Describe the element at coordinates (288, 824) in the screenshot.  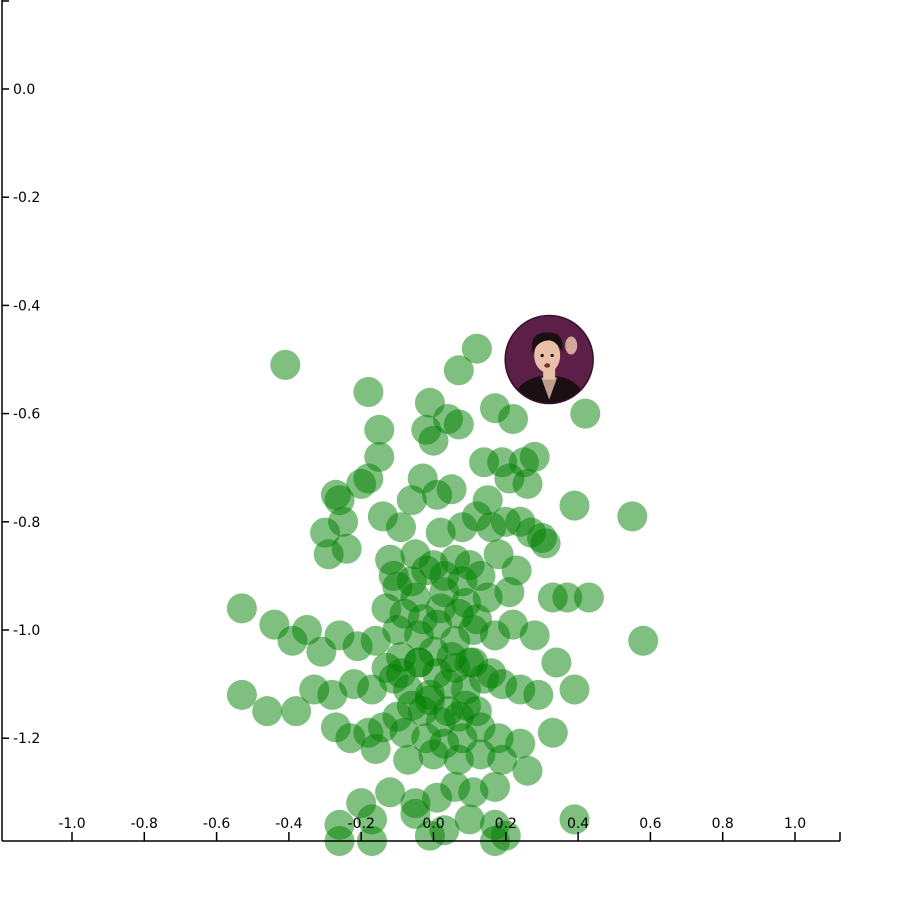
I see `x-tick-label: -0.4` at that location.